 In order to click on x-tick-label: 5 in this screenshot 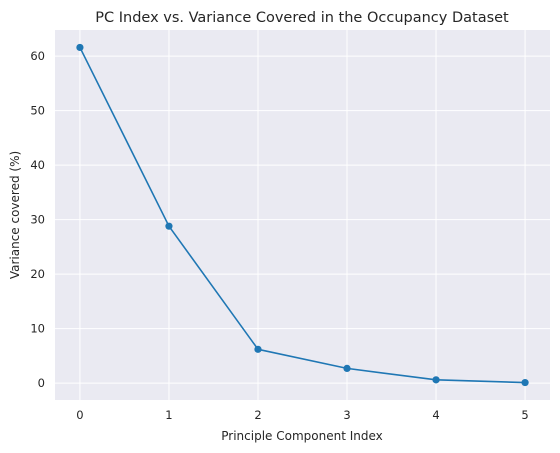, I will do `click(524, 415)`.